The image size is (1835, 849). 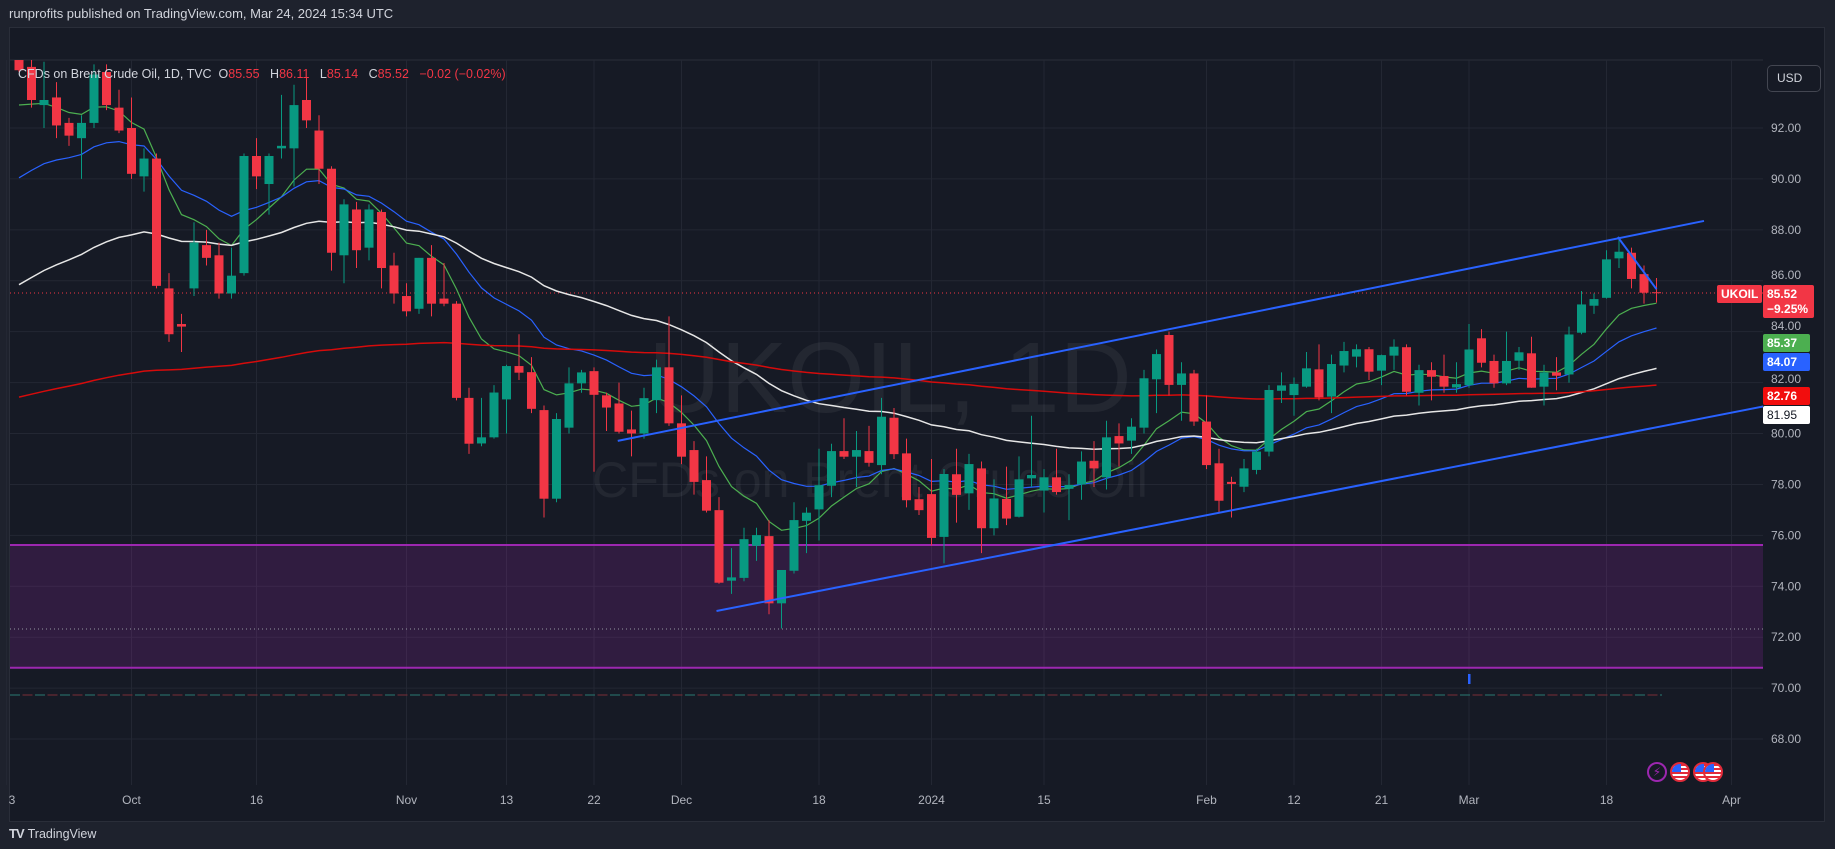 What do you see at coordinates (1731, 800) in the screenshot?
I see `time-tick-label: Apr` at bounding box center [1731, 800].